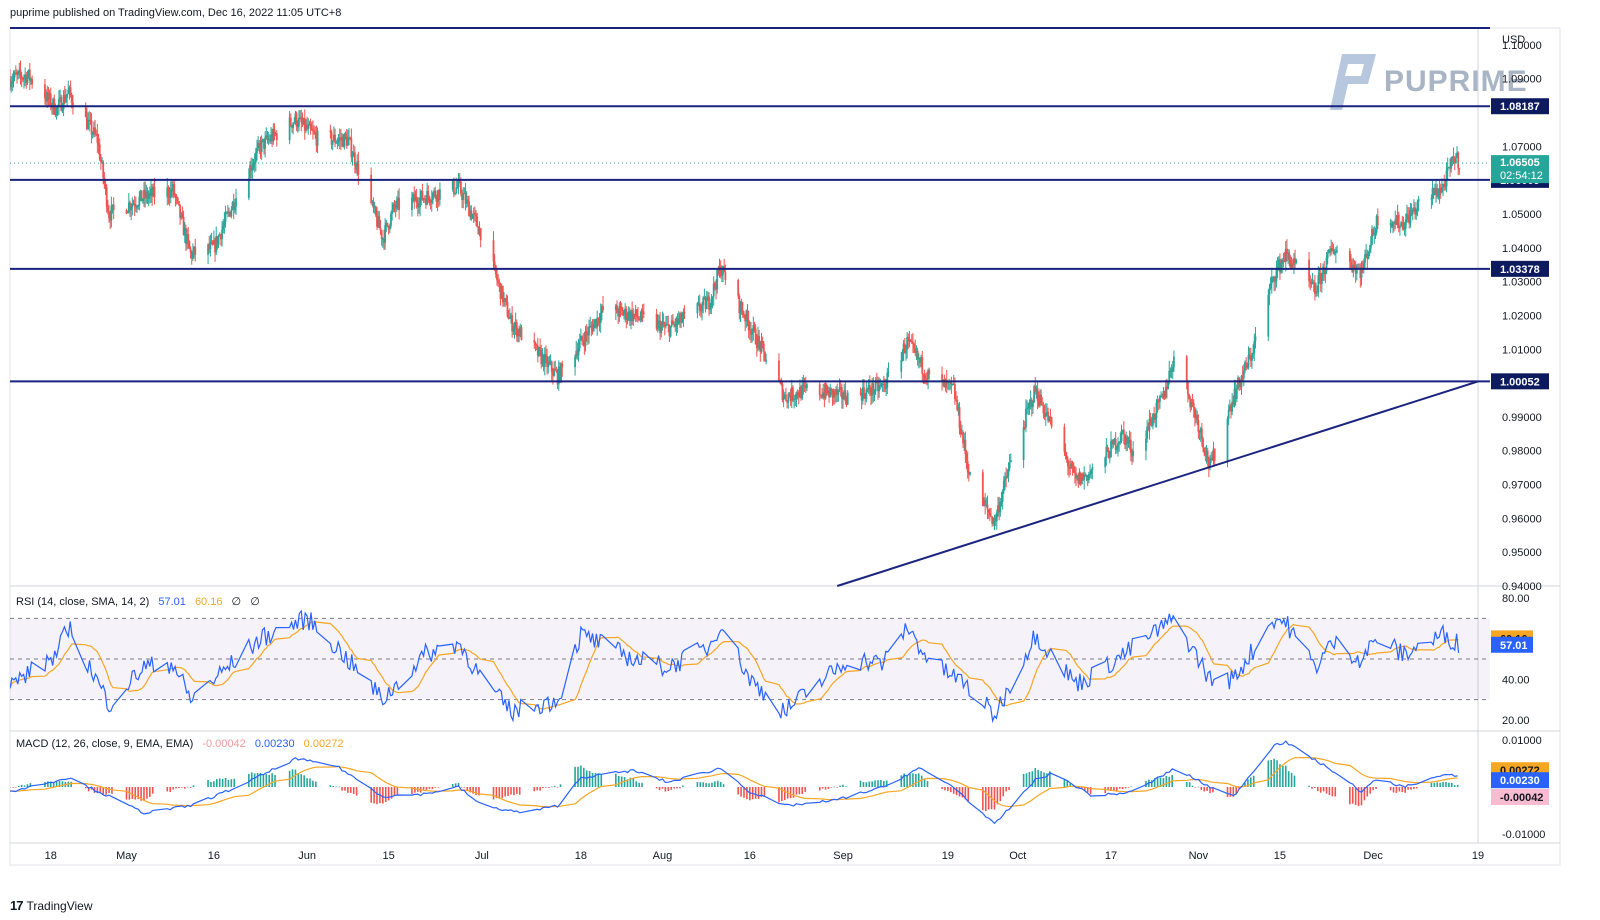 This screenshot has height=920, width=1600. What do you see at coordinates (51, 905) in the screenshot?
I see `tradingview-footer: 17 TradingView` at bounding box center [51, 905].